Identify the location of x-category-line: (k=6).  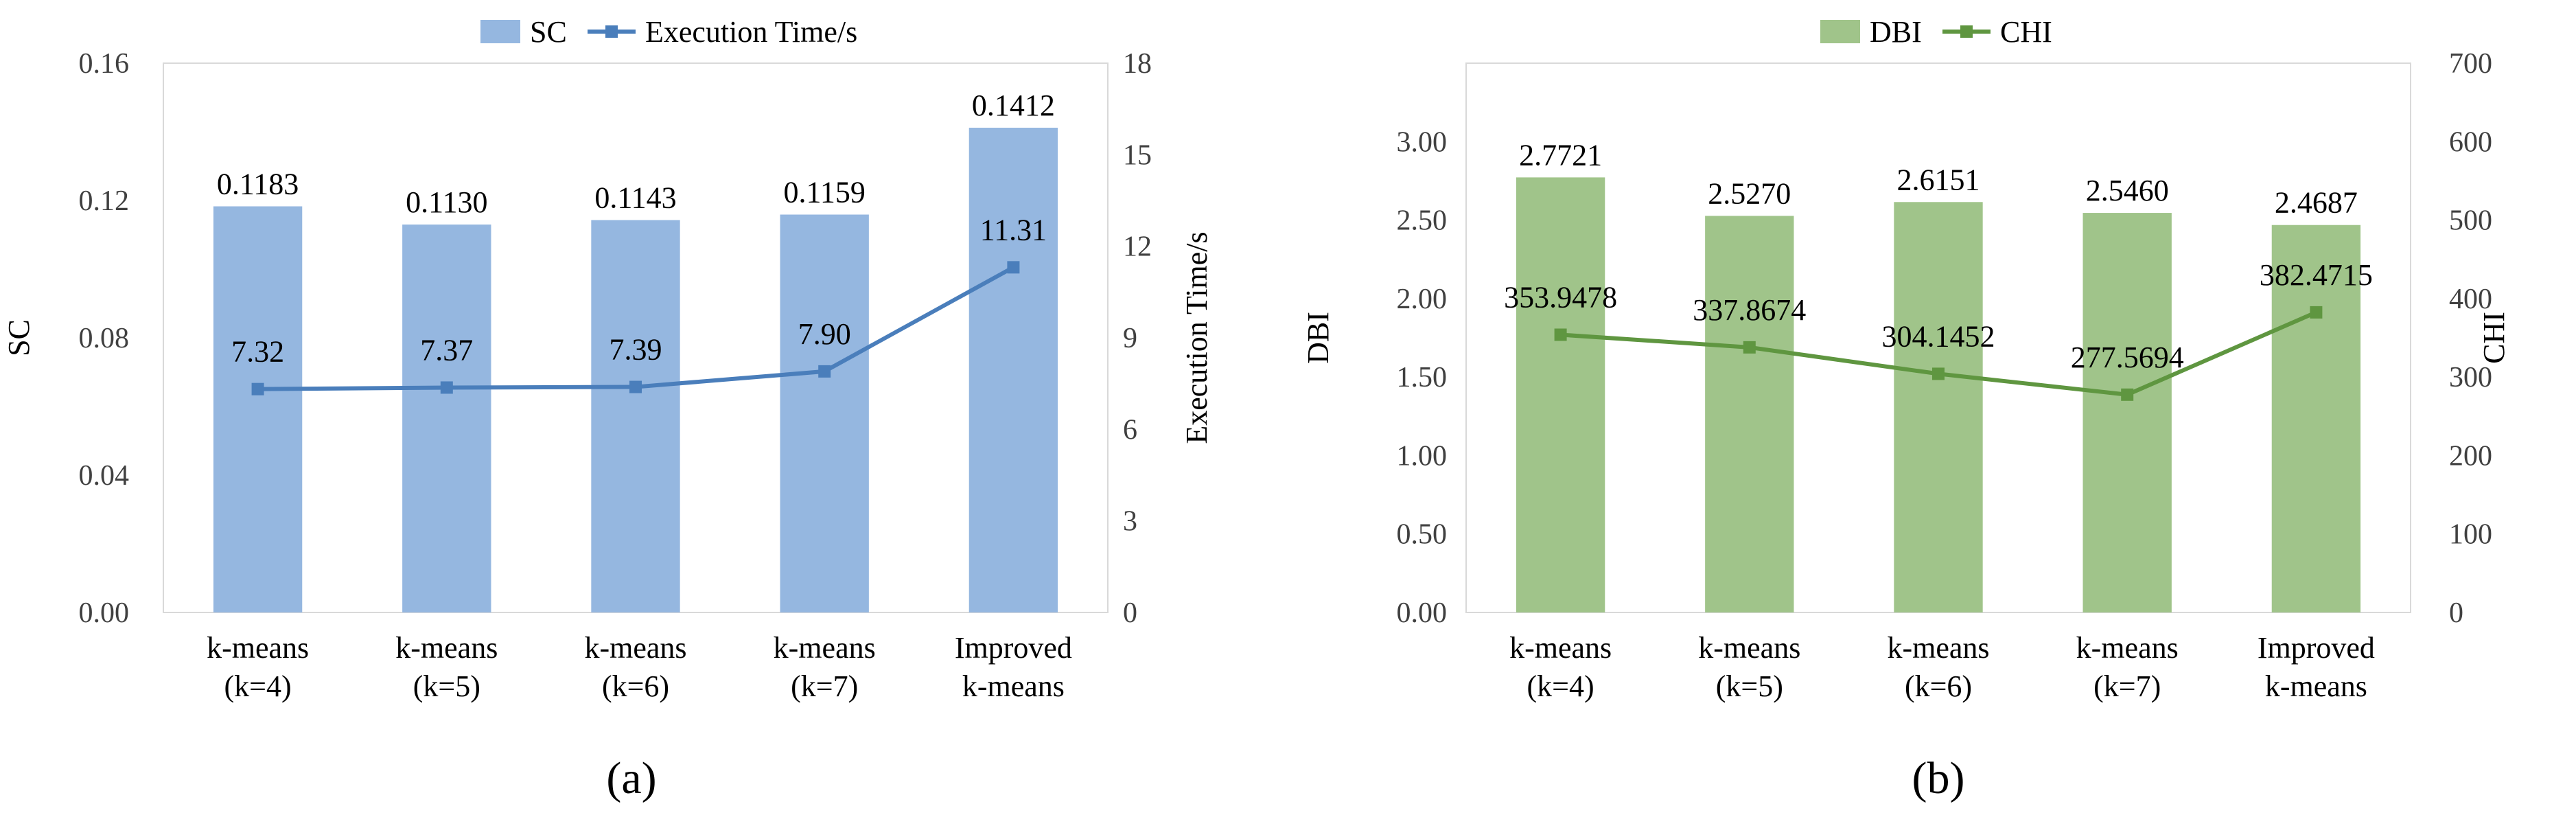
(1938, 686).